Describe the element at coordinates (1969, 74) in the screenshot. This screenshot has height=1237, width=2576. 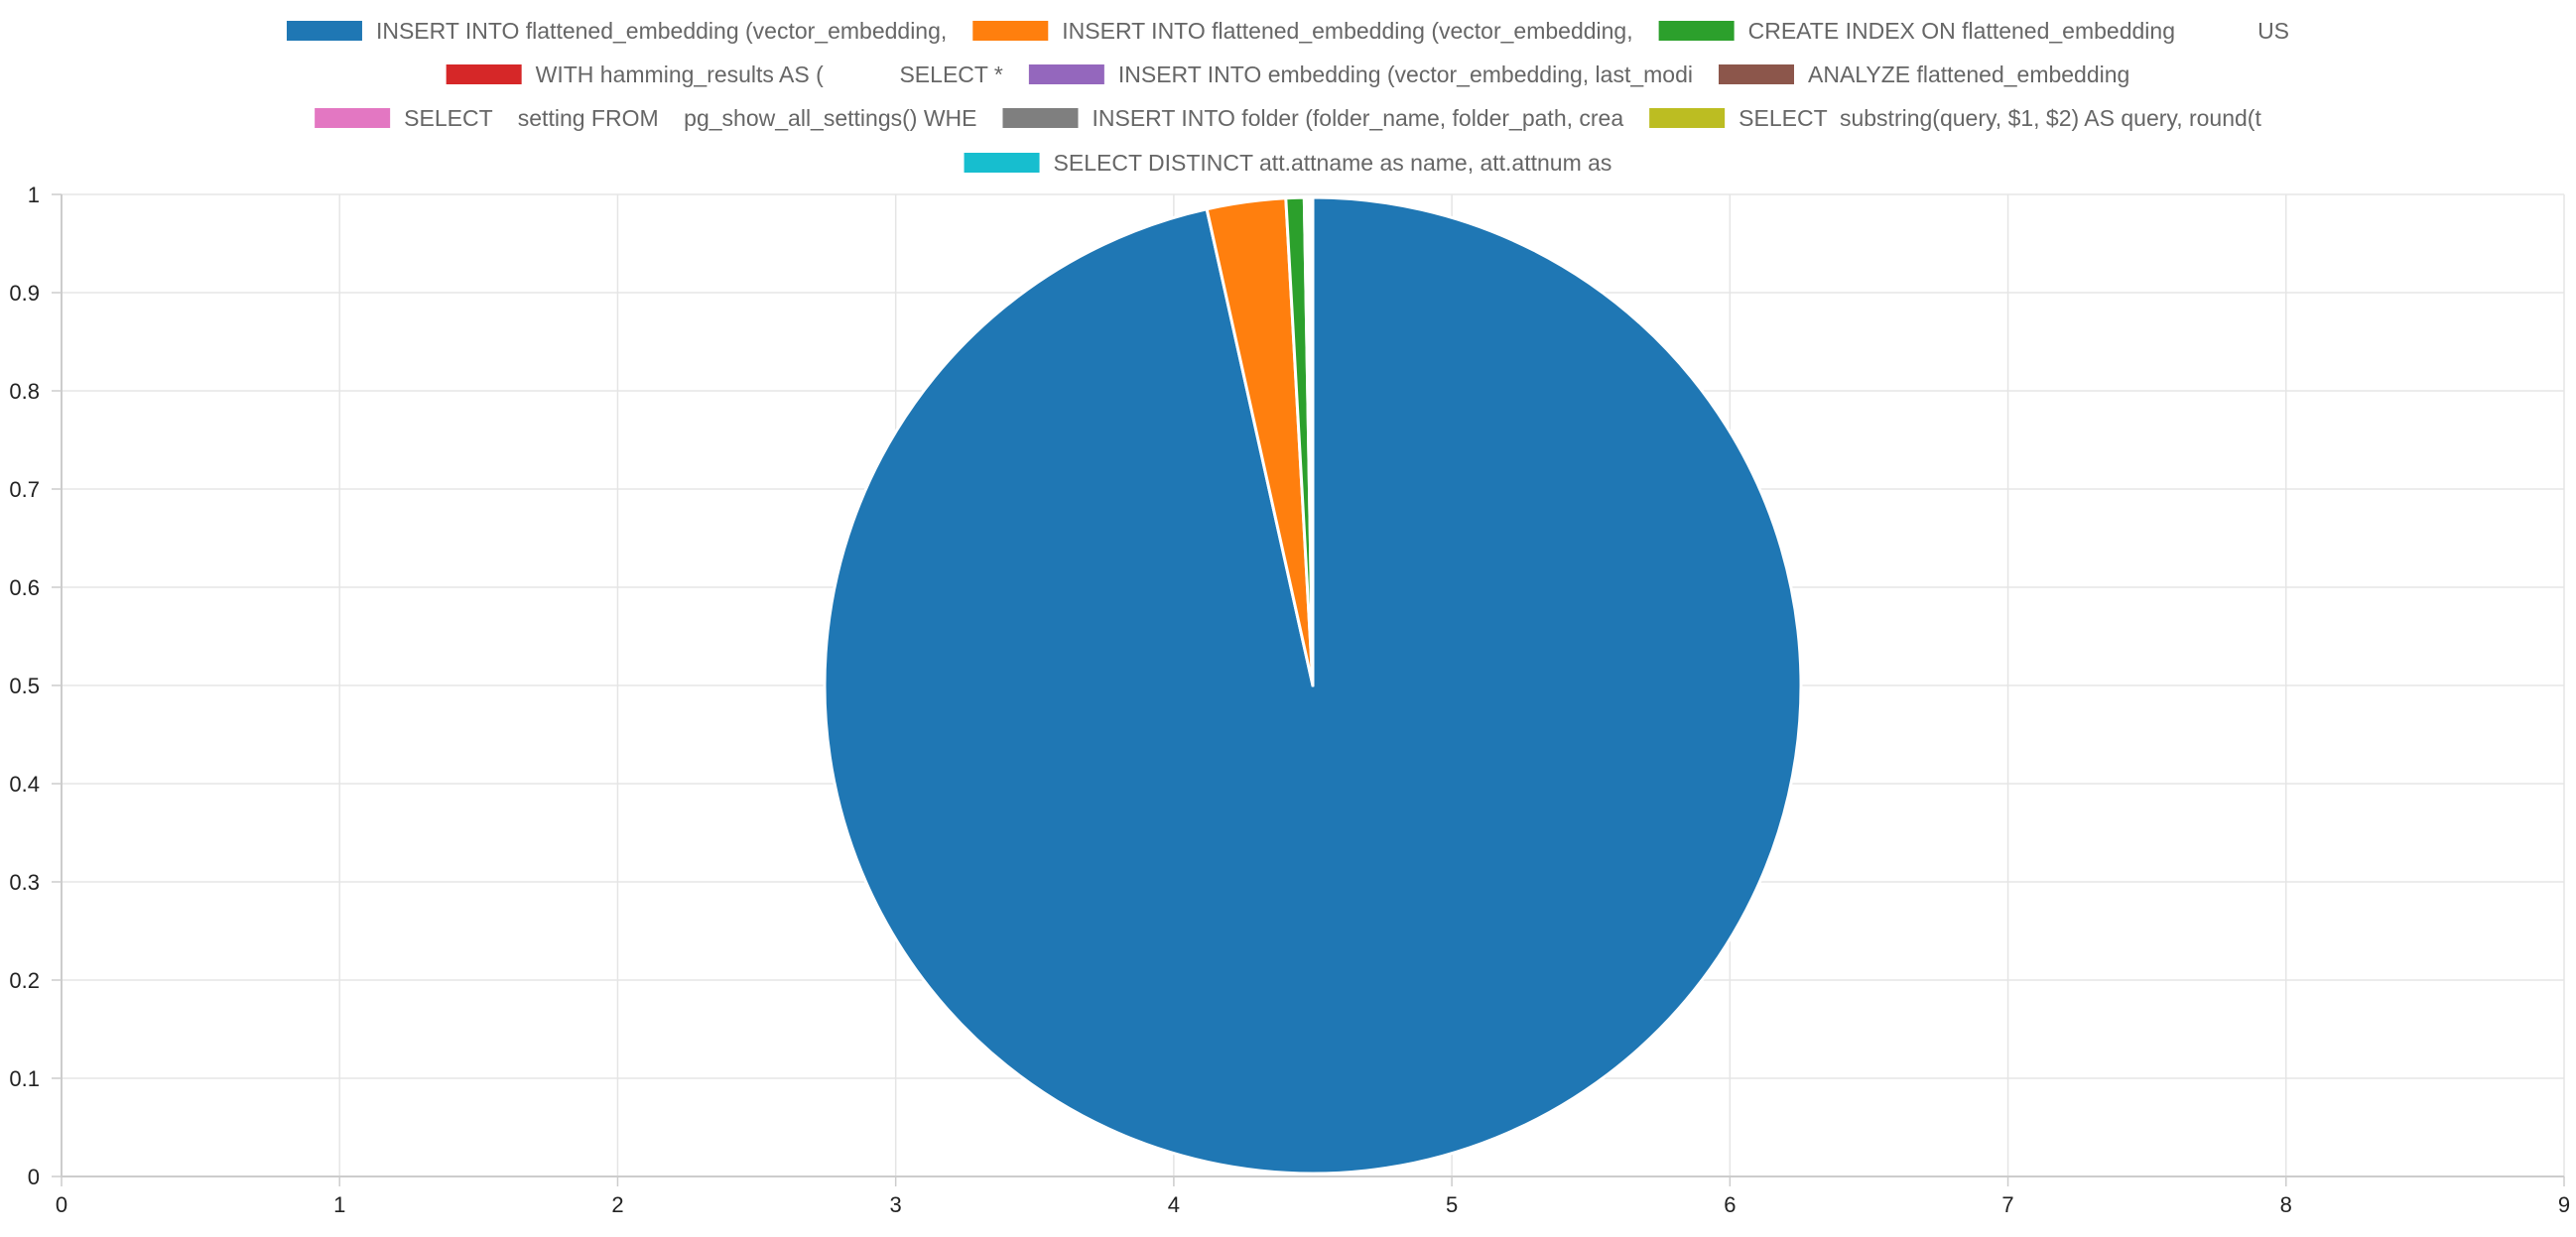
I see `legend-label: ANALYZE flattened_embedding` at that location.